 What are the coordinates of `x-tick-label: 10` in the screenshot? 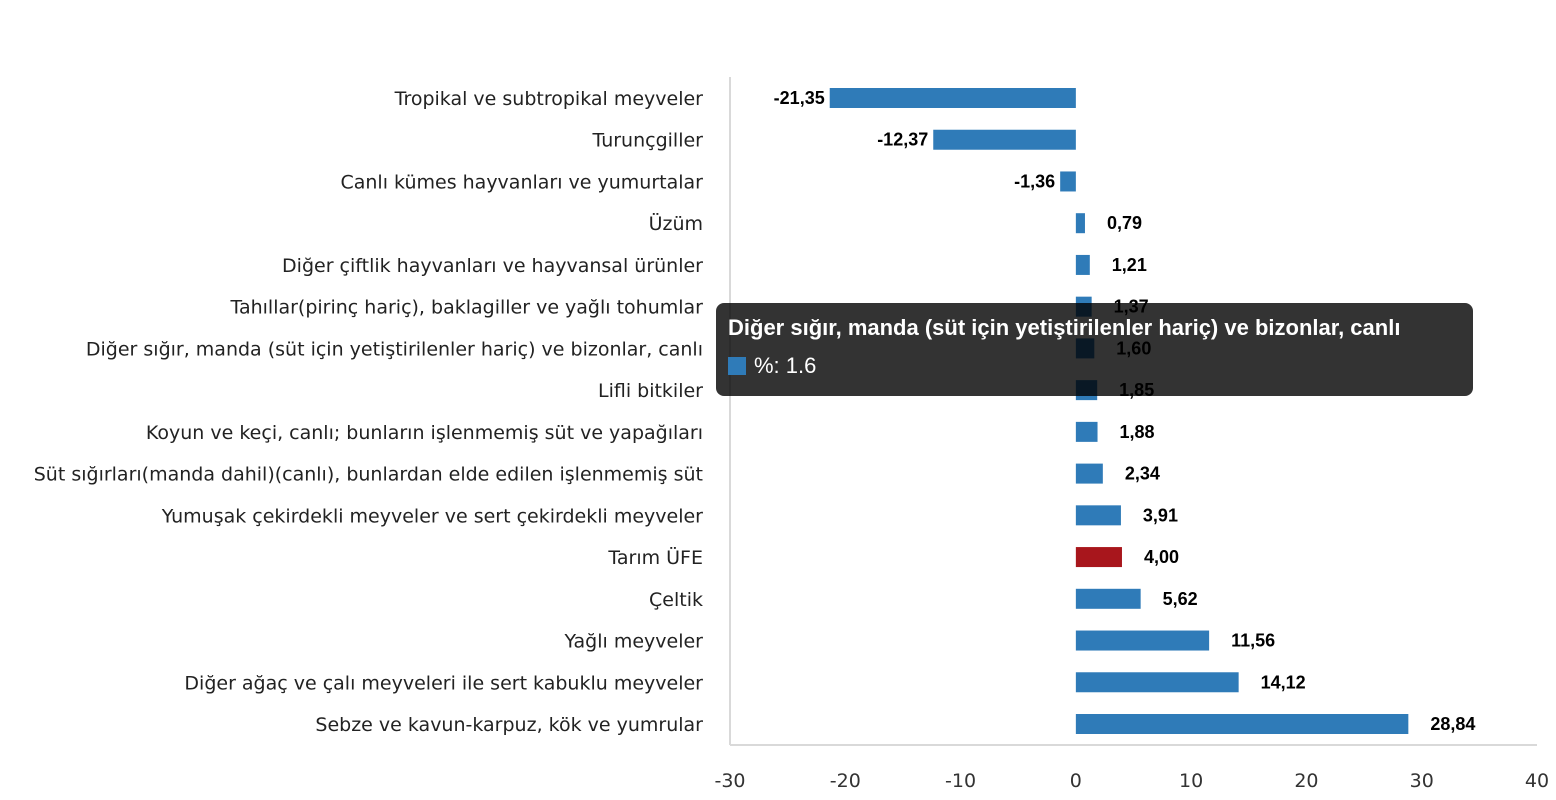 It's located at (1191, 781).